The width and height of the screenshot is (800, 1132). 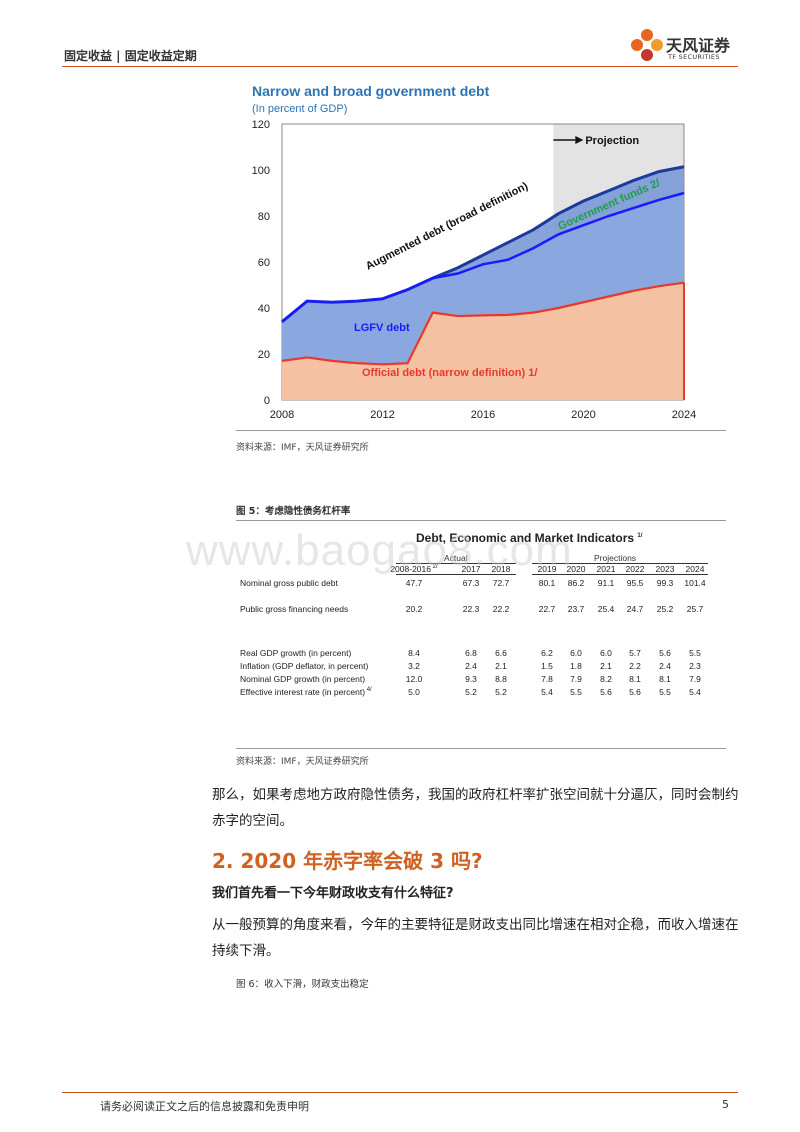 What do you see at coordinates (267, 401) in the screenshot?
I see `y-tick-label: 0` at bounding box center [267, 401].